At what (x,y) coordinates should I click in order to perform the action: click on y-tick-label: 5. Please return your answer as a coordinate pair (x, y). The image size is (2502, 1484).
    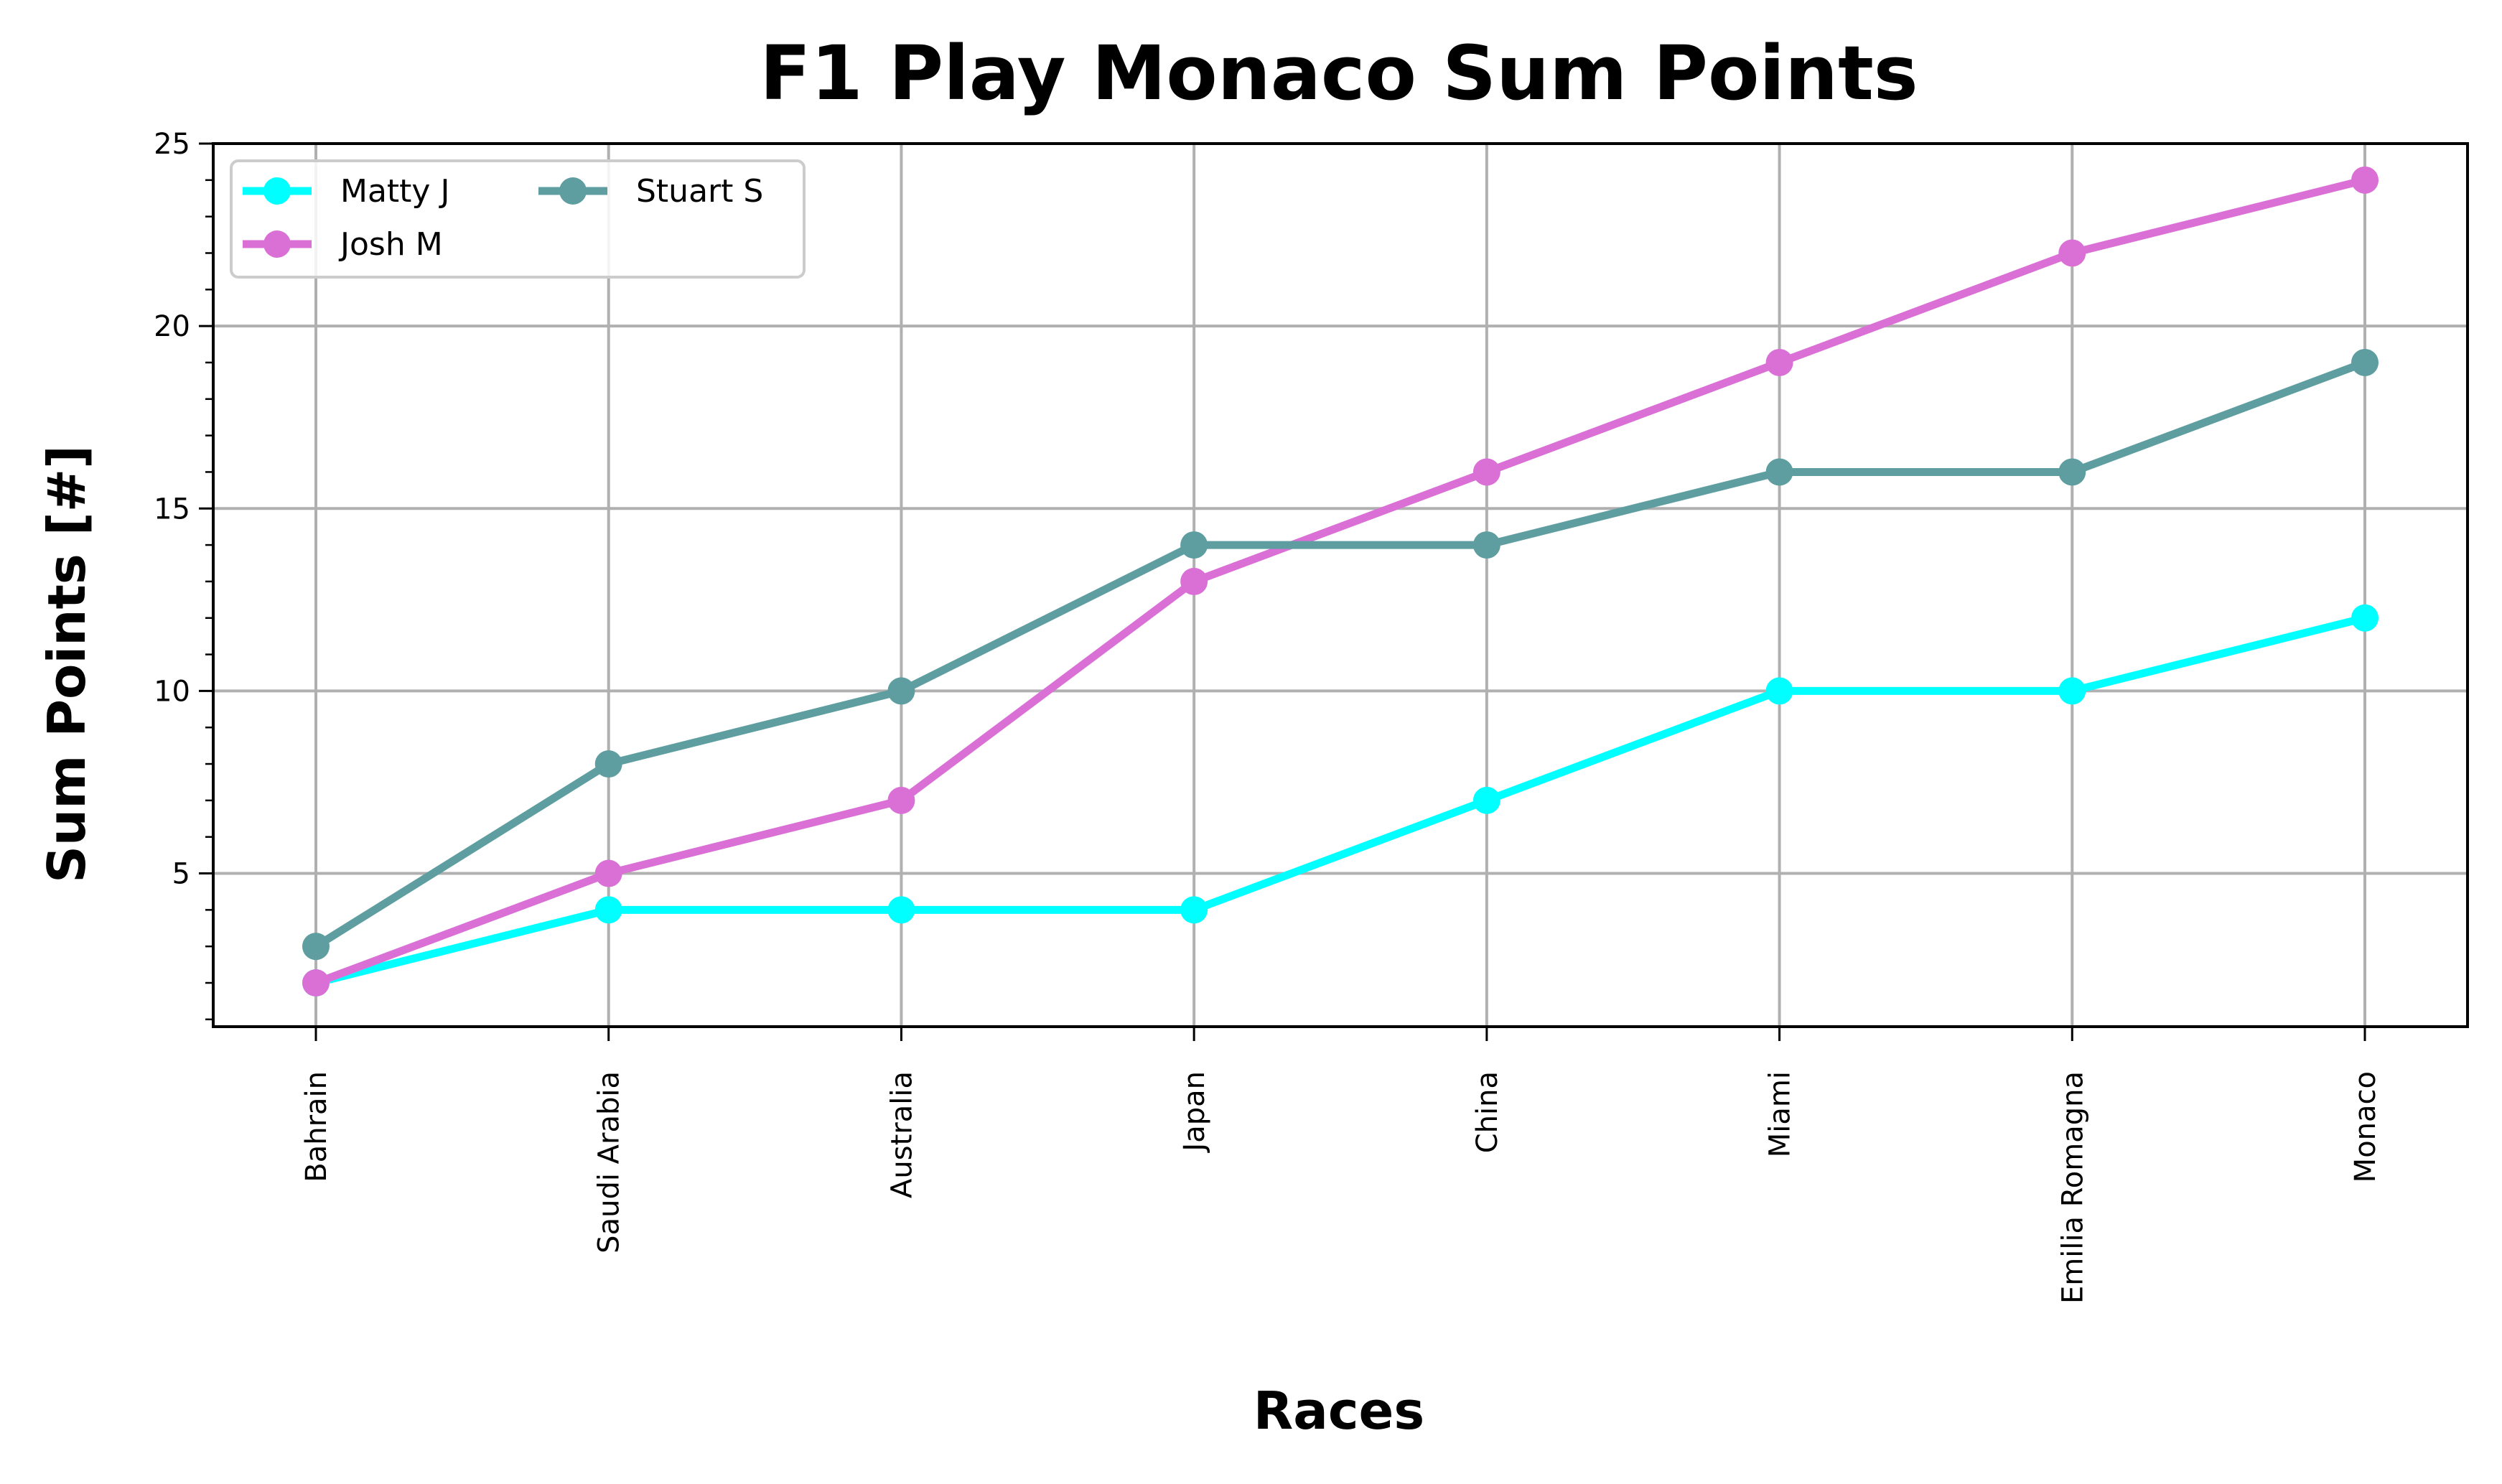
    Looking at the image, I should click on (181, 874).